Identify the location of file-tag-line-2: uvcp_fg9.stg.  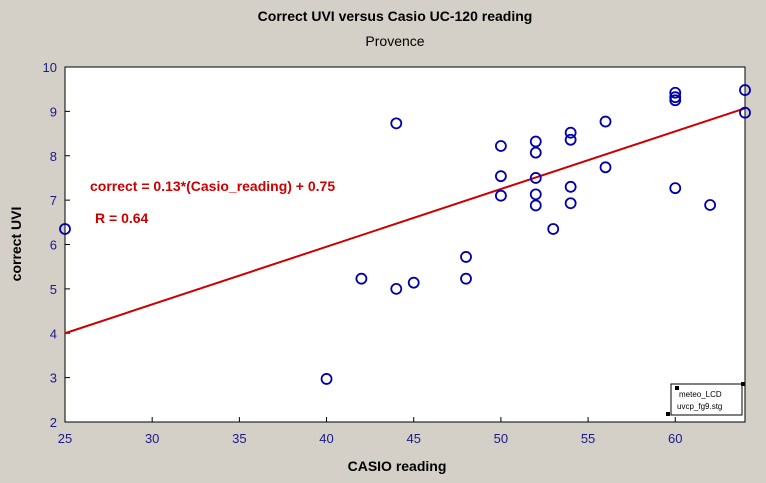
(699, 406).